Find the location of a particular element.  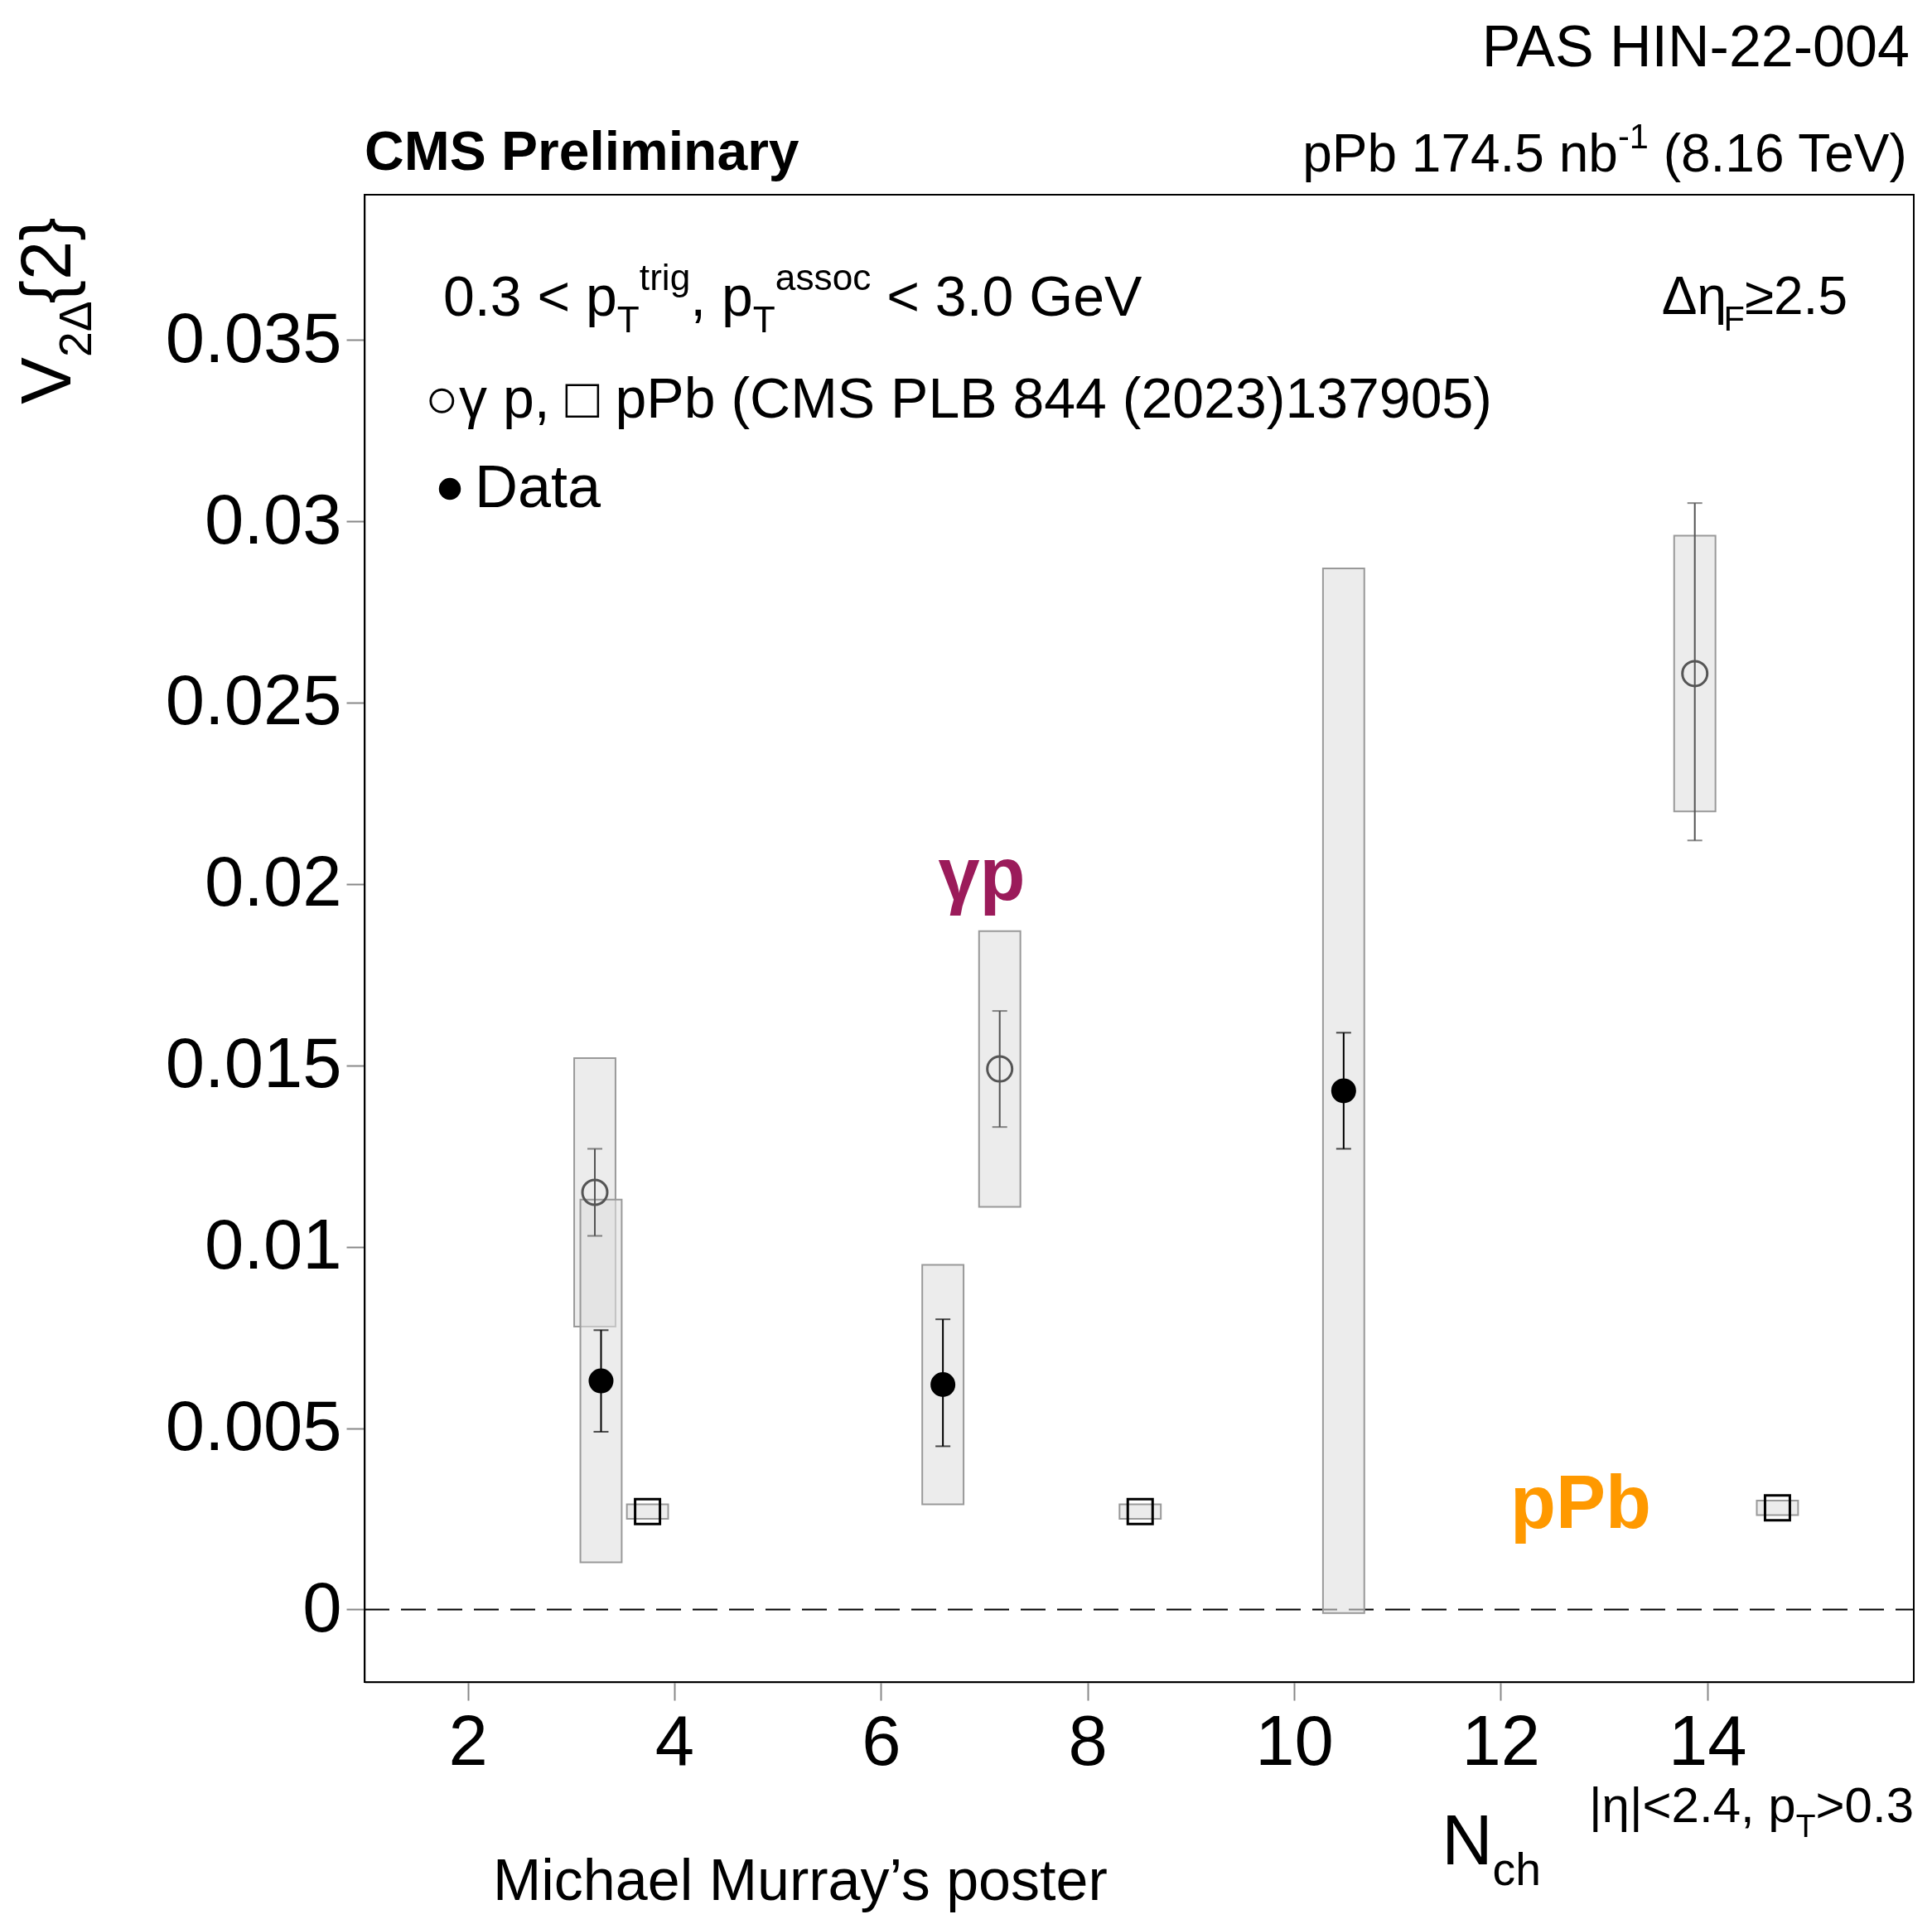

text: PAS HIN-22-004 is located at coordinates (1695, 46).